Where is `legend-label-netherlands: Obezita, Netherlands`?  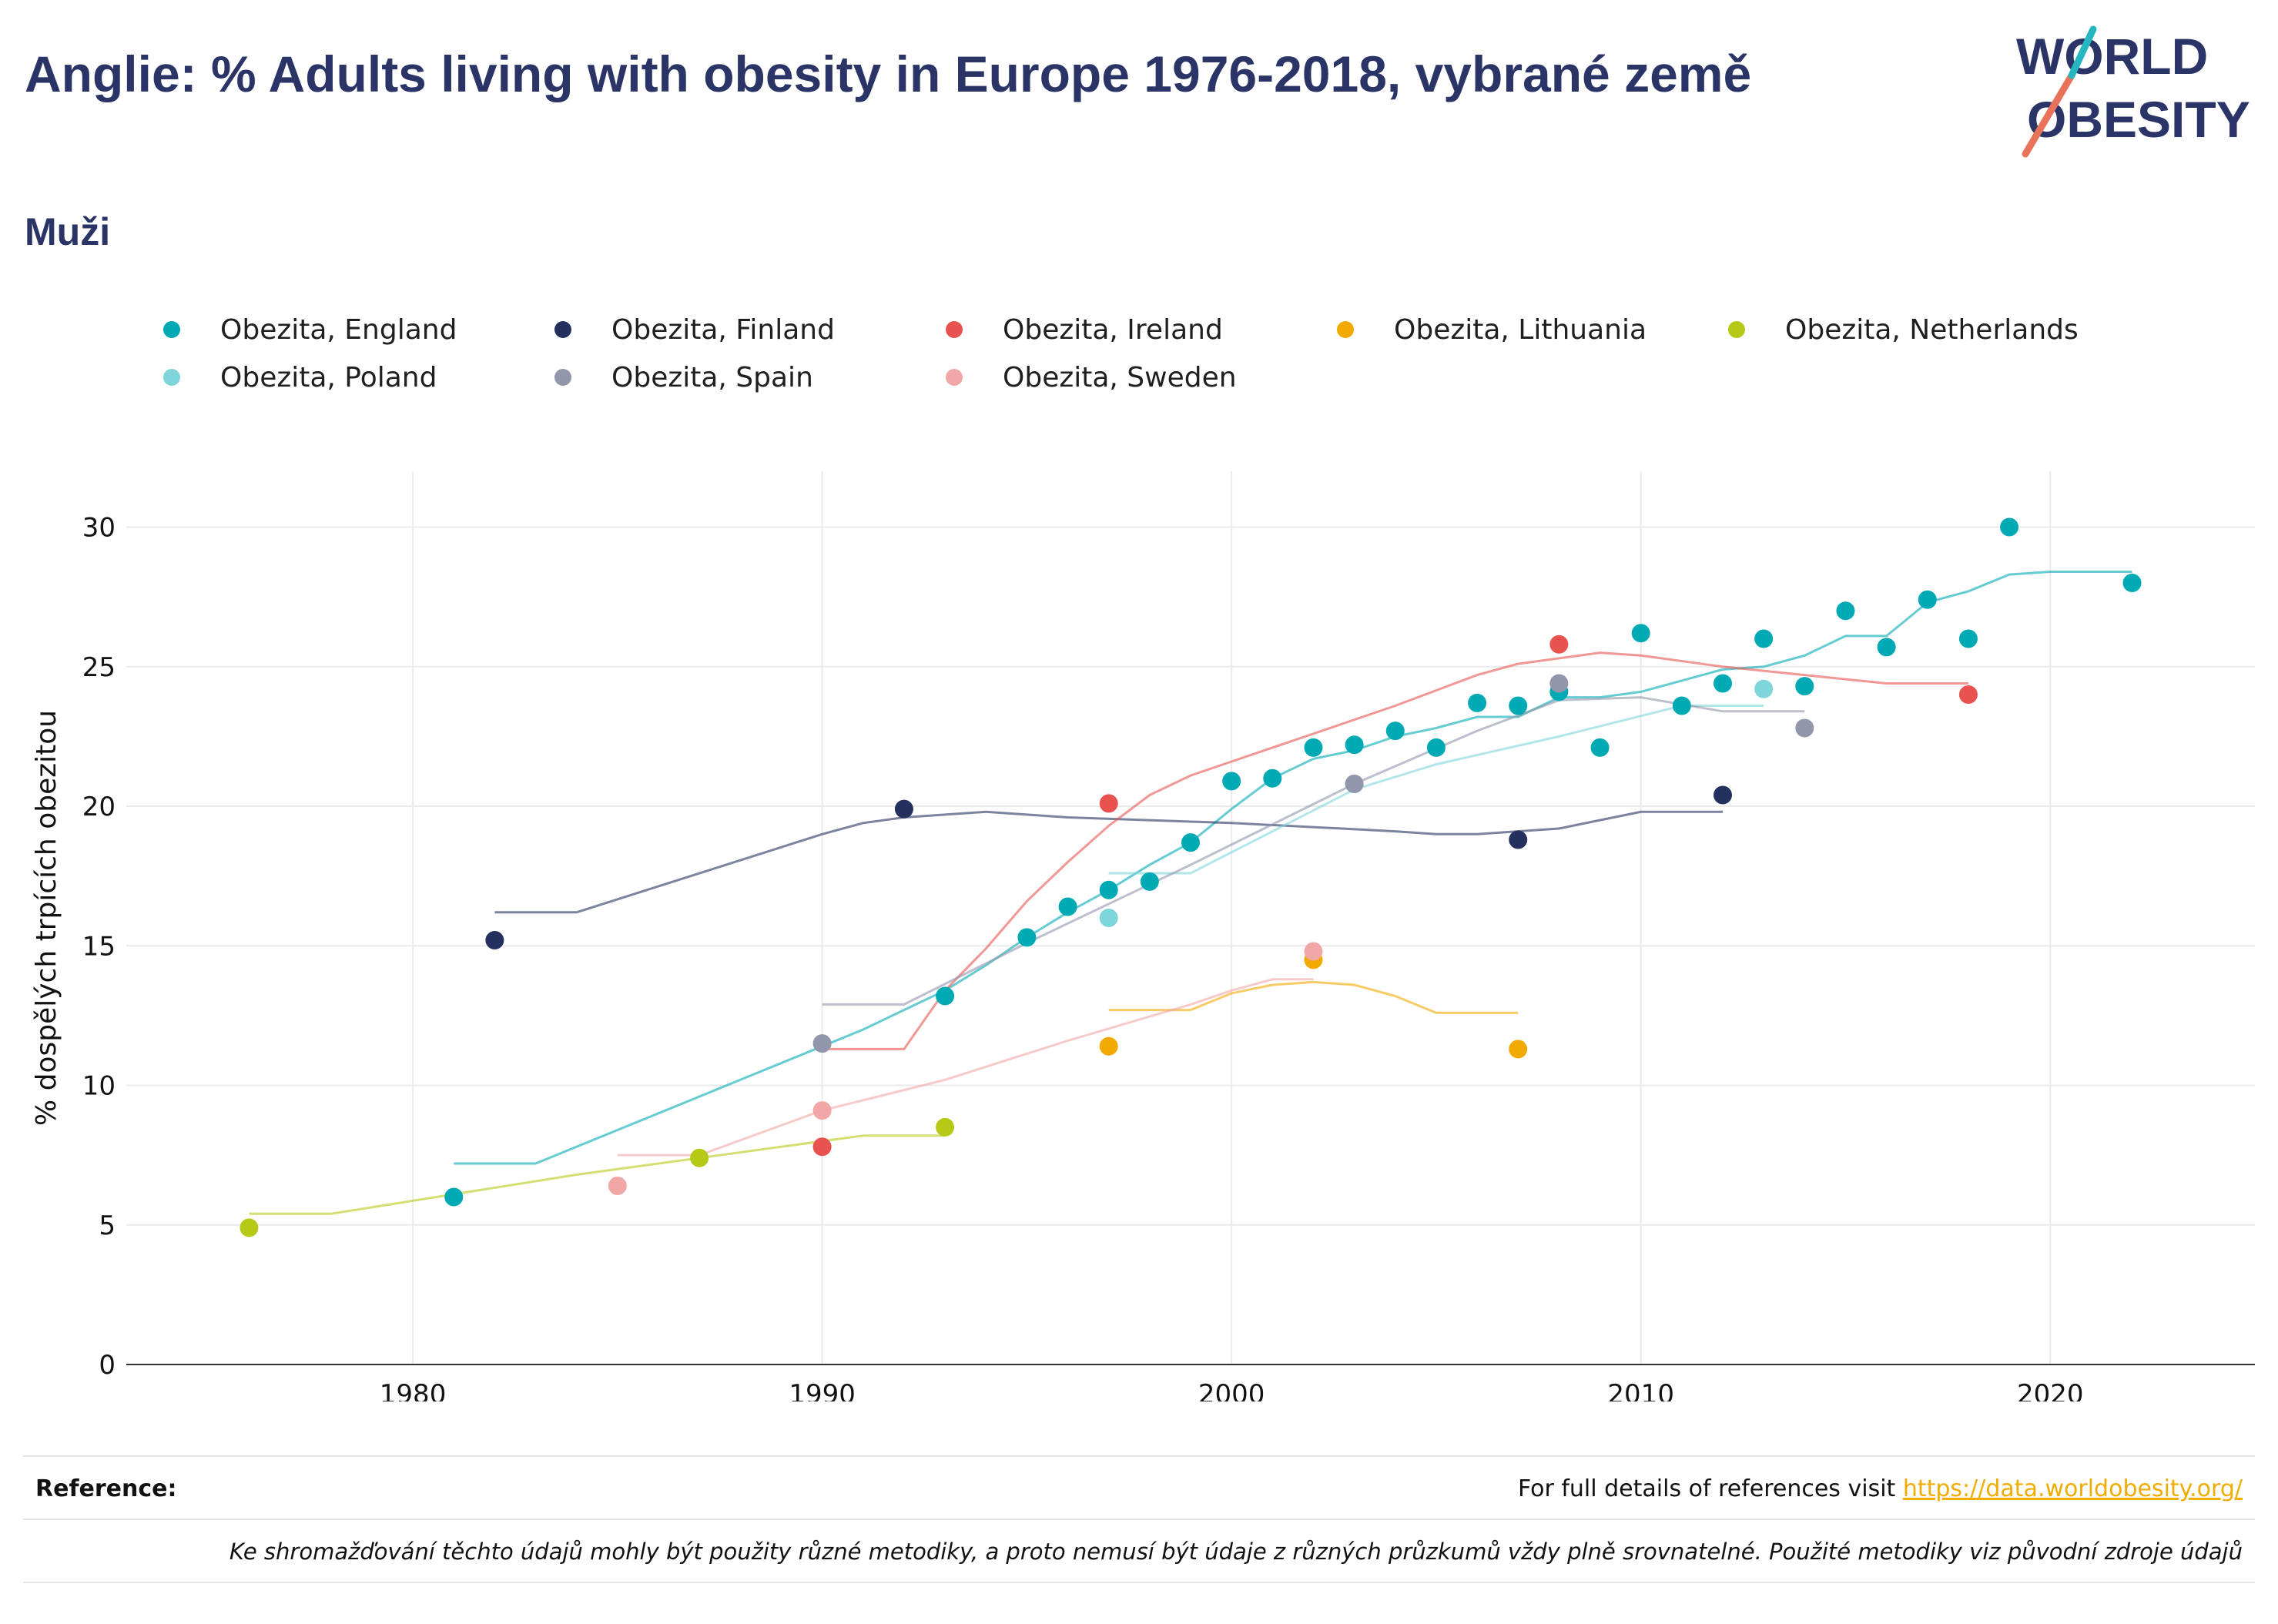 legend-label-netherlands: Obezita, Netherlands is located at coordinates (1932, 329).